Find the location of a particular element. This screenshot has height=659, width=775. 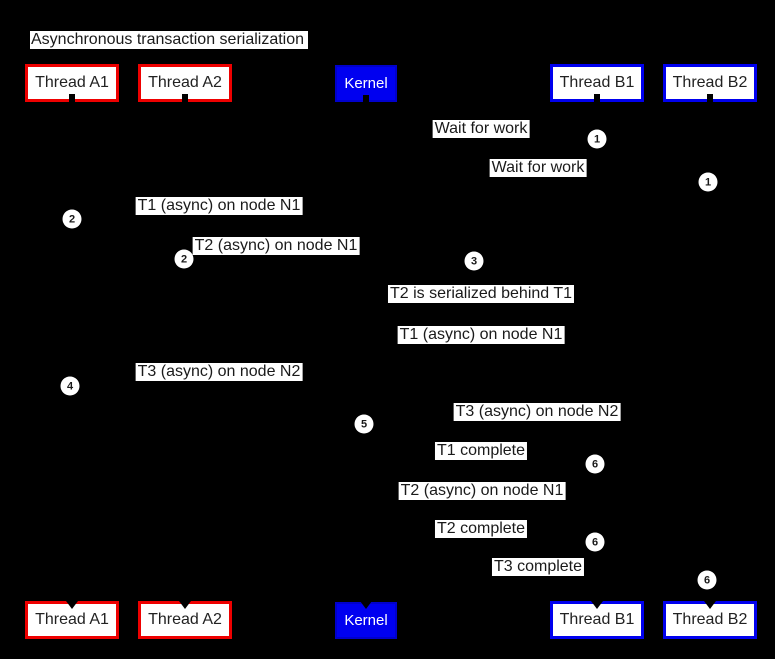

step-marker-4: 4 is located at coordinates (70, 386).